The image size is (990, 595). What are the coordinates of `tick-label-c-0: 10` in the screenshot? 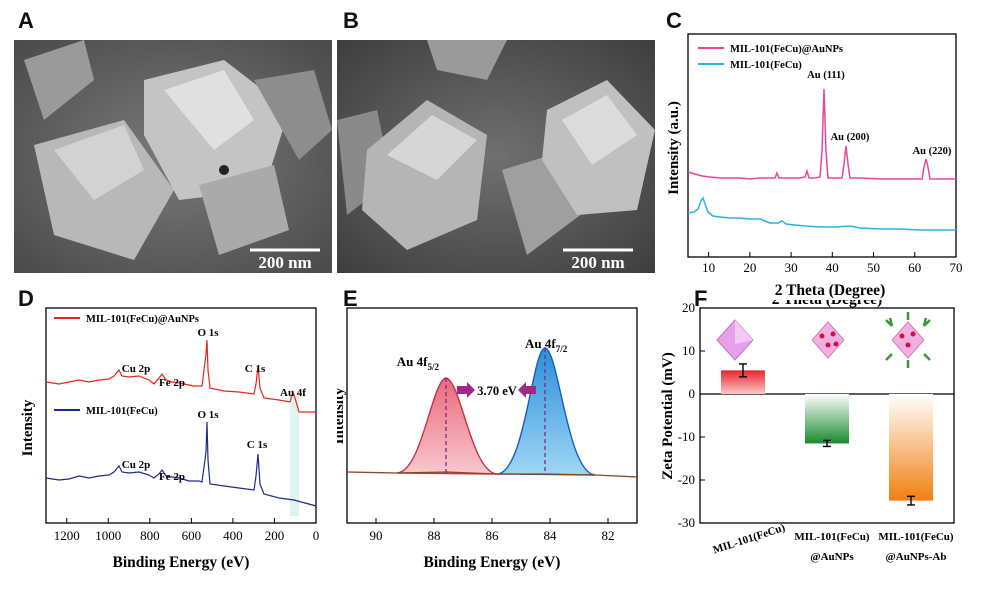 It's located at (708, 267).